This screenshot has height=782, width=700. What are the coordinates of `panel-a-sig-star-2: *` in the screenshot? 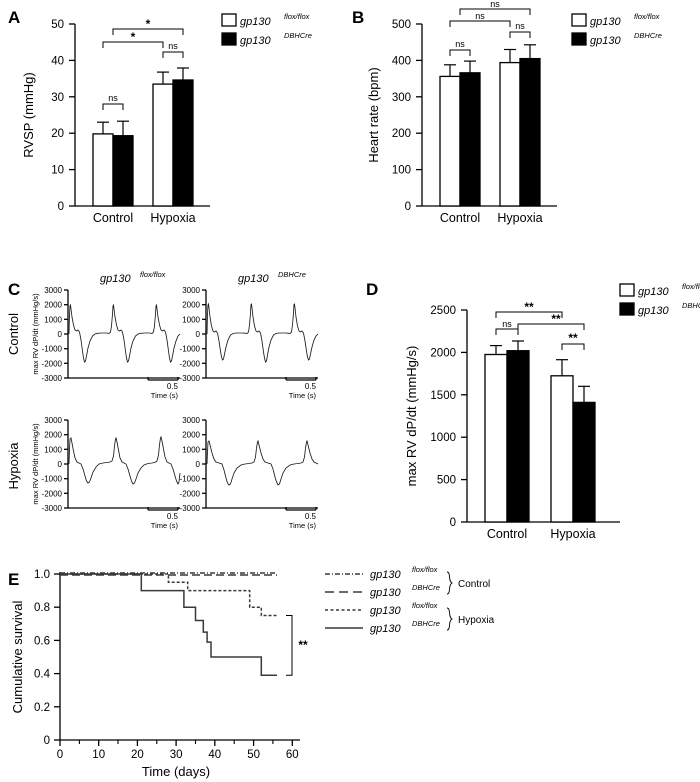 It's located at (148, 26).